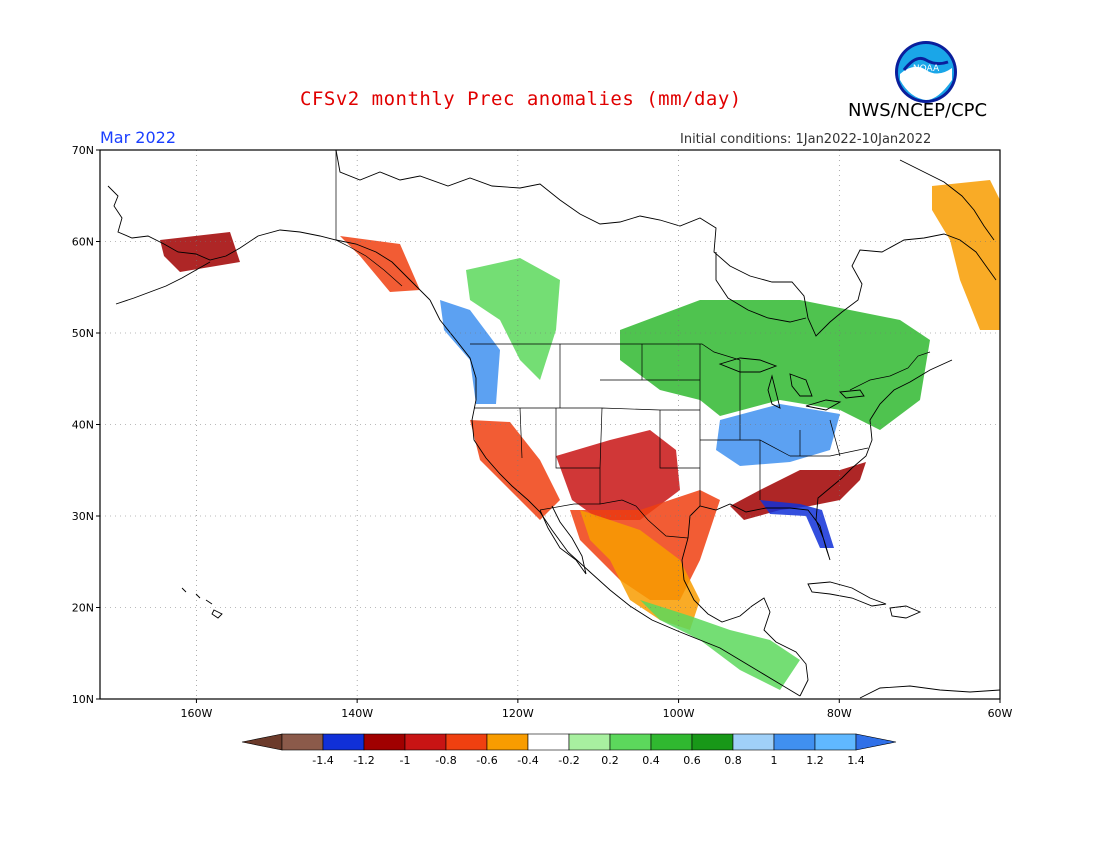  Describe the element at coordinates (563, 540) in the screenshot. I see `coastline-baja` at that location.